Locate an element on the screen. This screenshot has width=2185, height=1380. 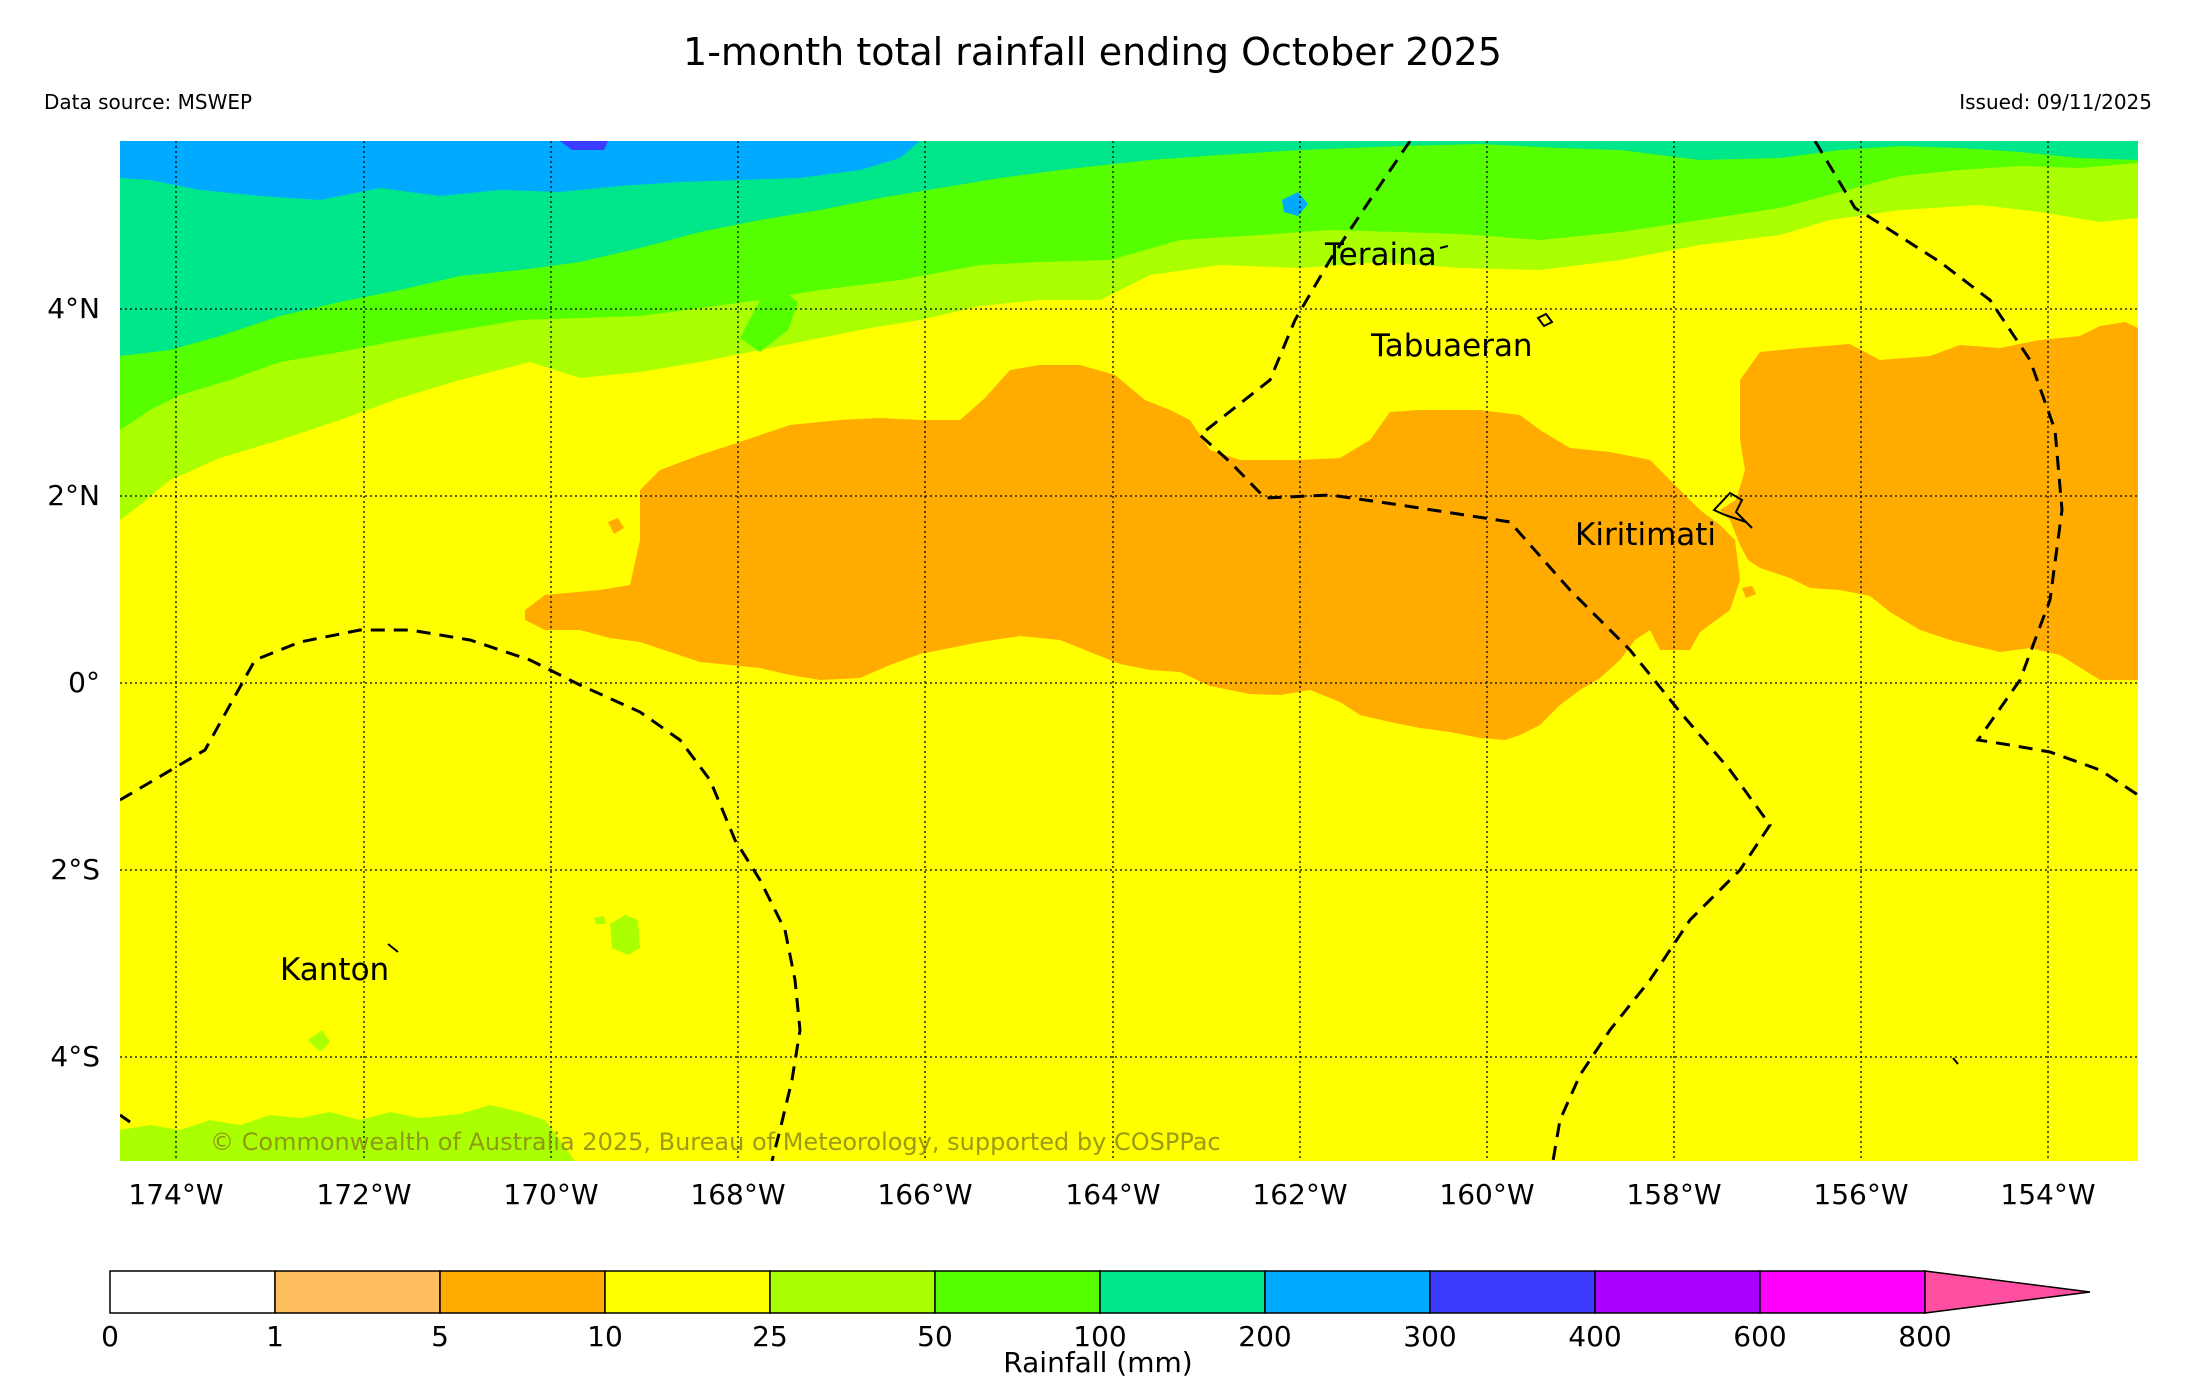
lat-tick-label: 4°S is located at coordinates (75, 1056).